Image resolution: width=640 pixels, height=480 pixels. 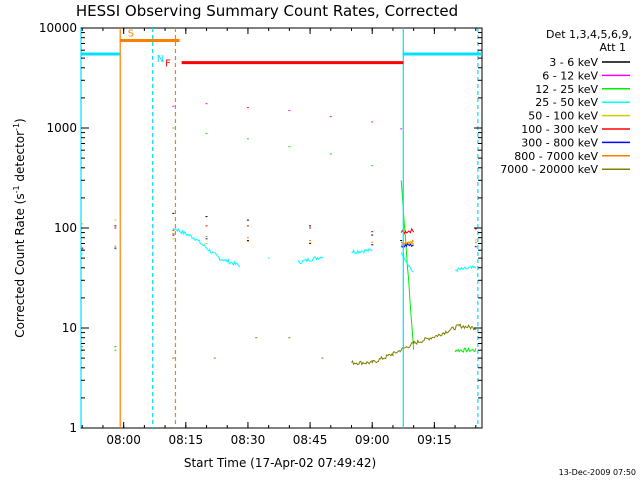 What do you see at coordinates (613, 47) in the screenshot?
I see `legend-header-line-2: Att 1` at bounding box center [613, 47].